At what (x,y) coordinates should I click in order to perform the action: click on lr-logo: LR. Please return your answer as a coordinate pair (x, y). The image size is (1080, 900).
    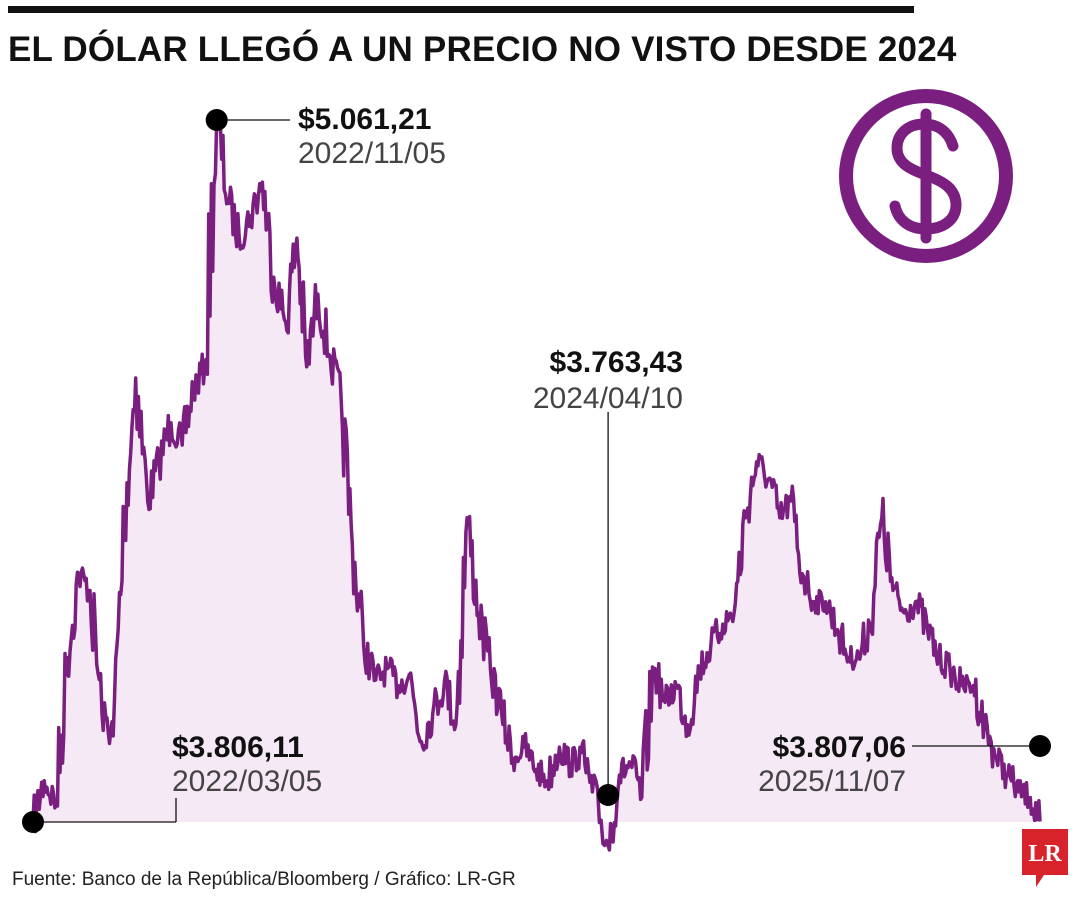
    Looking at the image, I should click on (1045, 858).